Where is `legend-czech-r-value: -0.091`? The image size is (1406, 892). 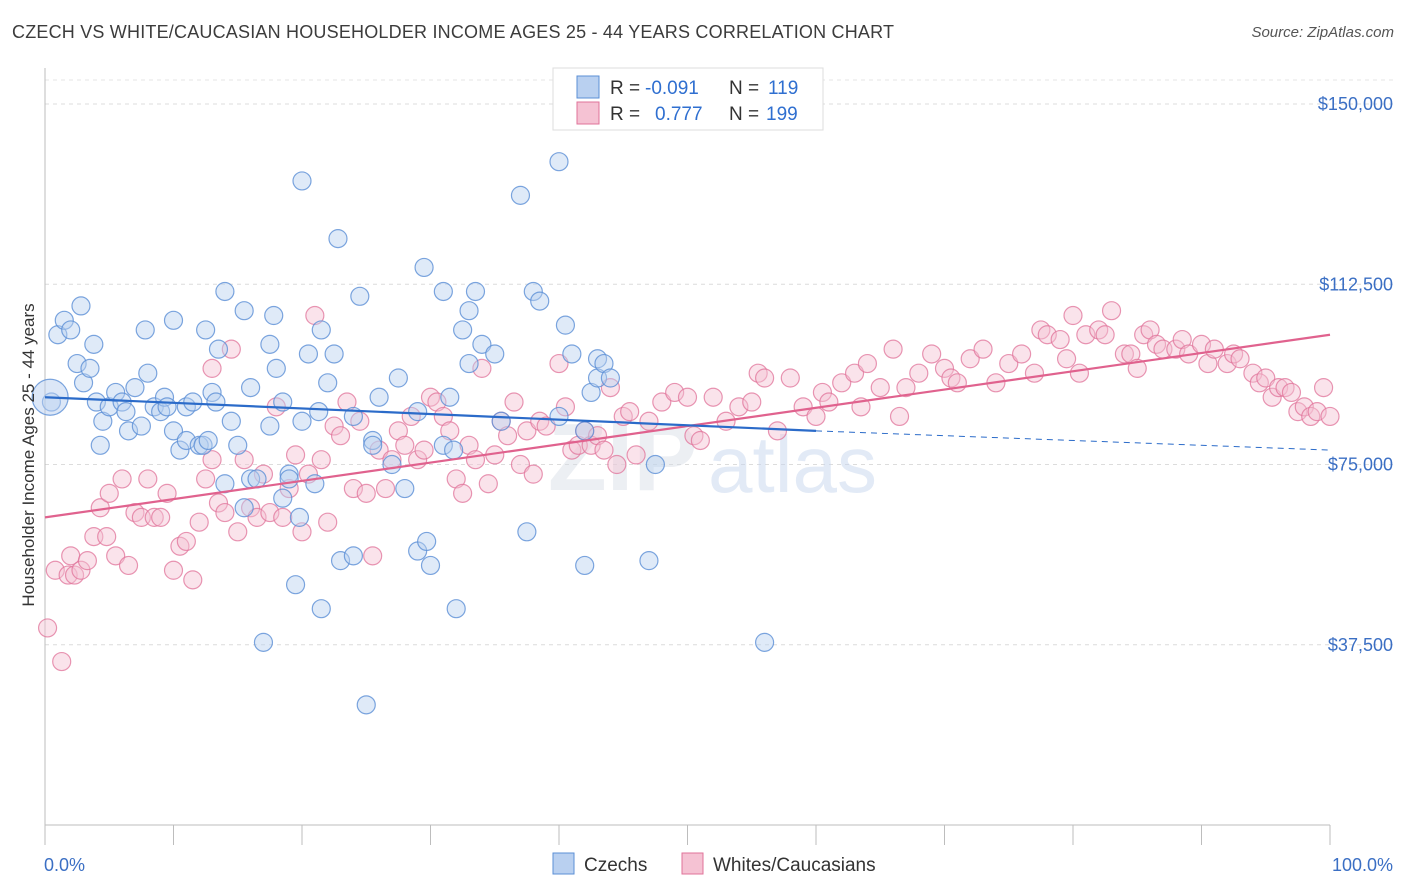
legend-czech-r-value: -0.091 is located at coordinates (672, 88).